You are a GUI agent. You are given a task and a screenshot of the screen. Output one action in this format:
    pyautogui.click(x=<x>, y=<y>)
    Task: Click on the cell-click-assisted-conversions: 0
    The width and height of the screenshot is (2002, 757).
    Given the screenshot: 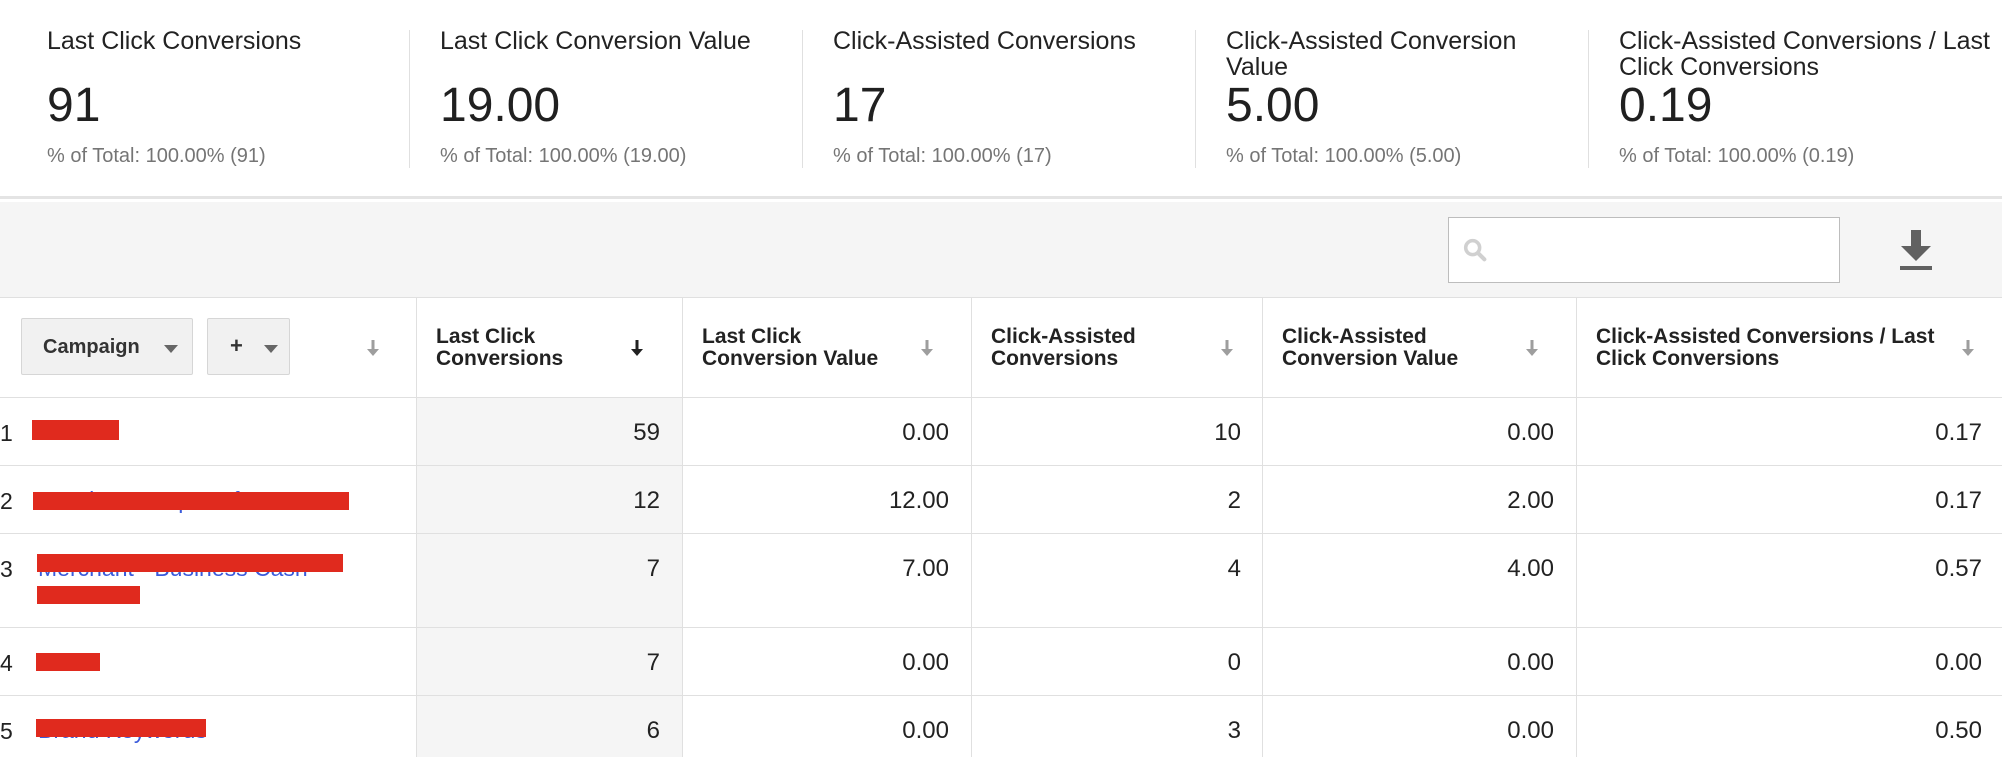 What is the action you would take?
    pyautogui.click(x=1234, y=662)
    